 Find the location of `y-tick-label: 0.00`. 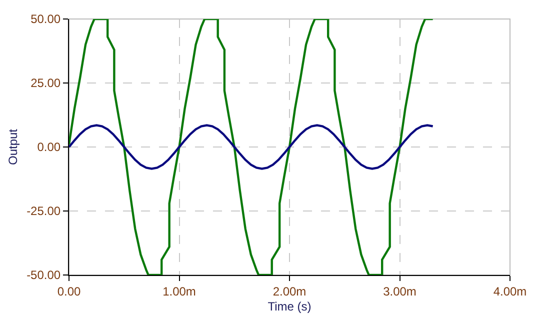

y-tick-label: 0.00 is located at coordinates (49, 147).